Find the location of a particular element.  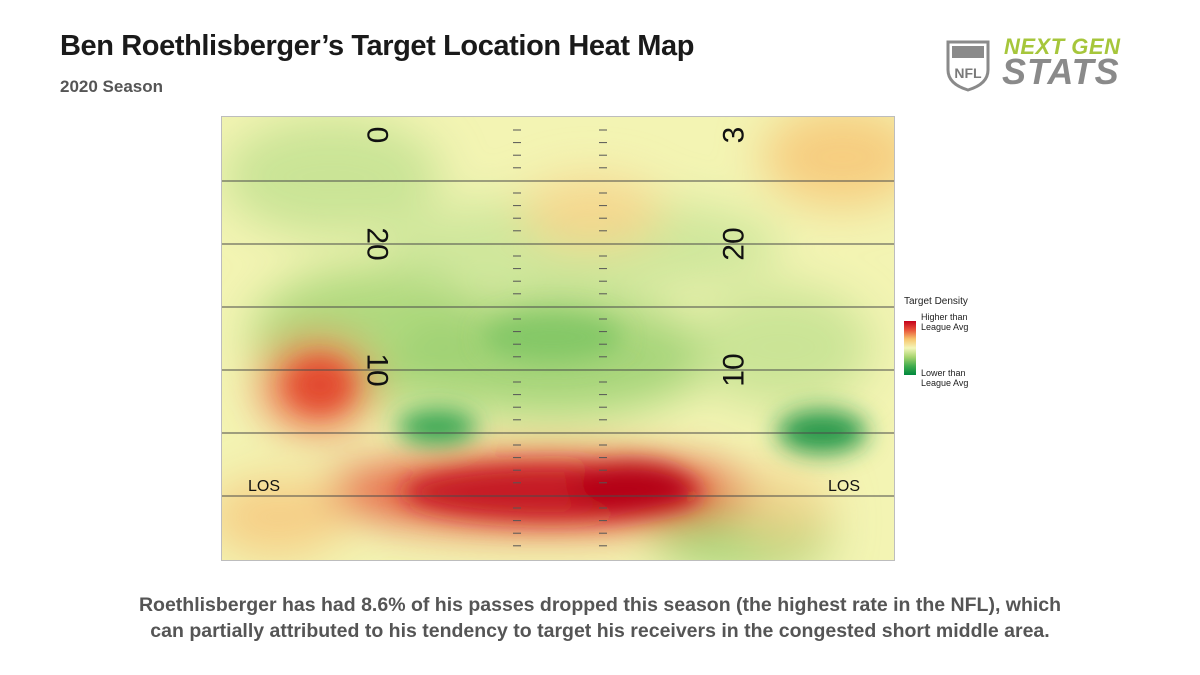

next-gen-stats-logo: NFL NEXT GEN STATS is located at coordinates (1044, 65).